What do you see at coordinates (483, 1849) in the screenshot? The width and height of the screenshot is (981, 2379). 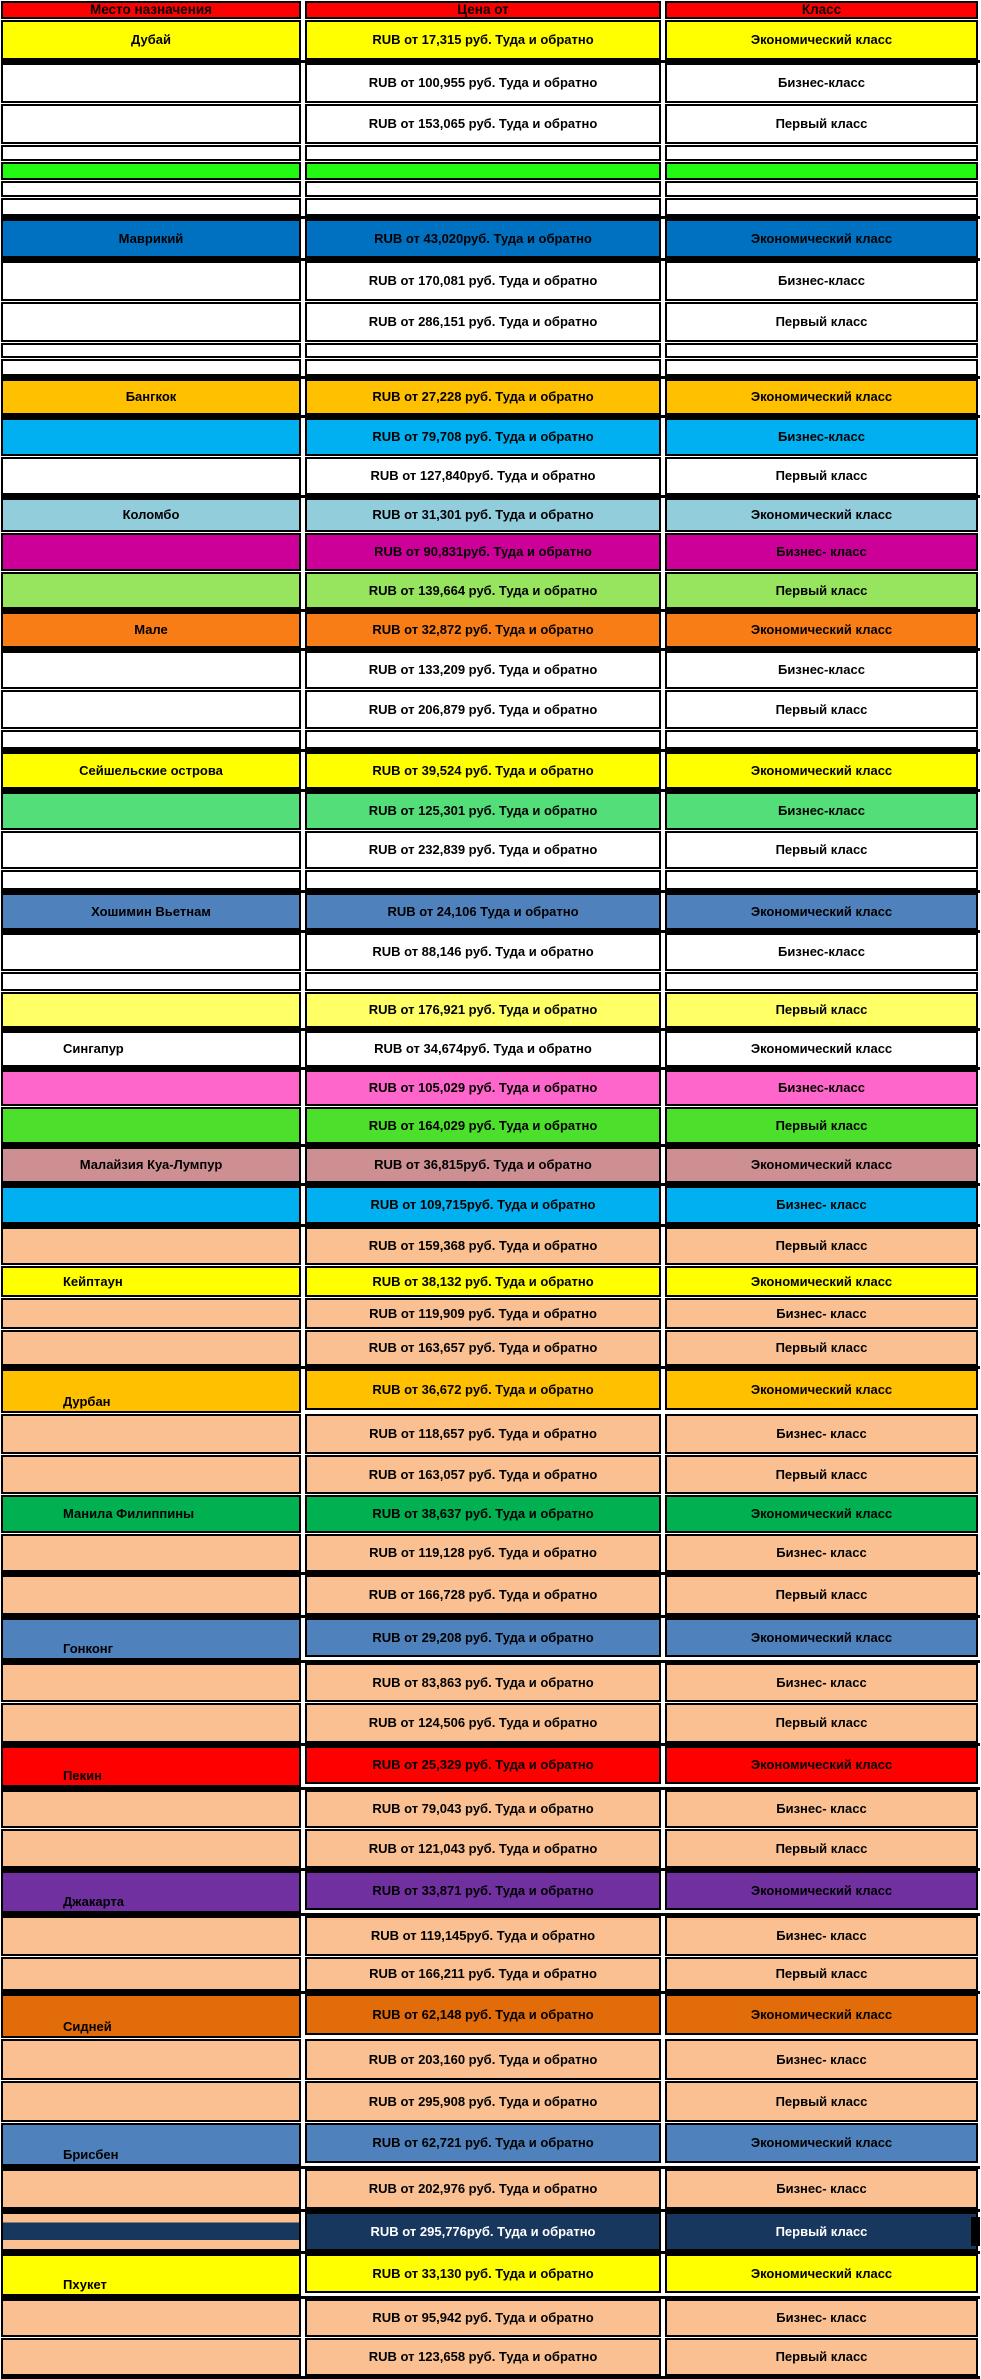 I see `cell-price: RUB от 121,043 руб. Туда и обратно` at bounding box center [483, 1849].